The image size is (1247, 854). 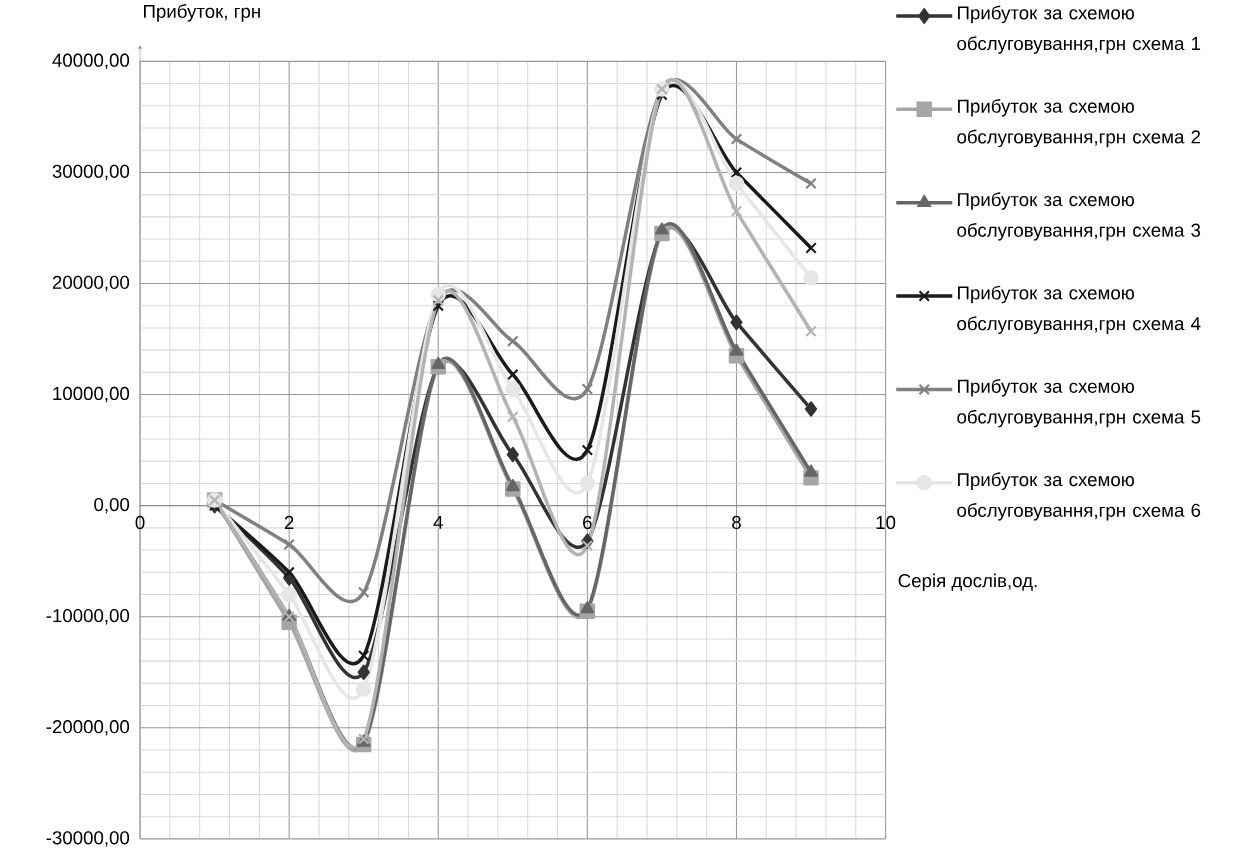 What do you see at coordinates (91, 395) in the screenshot?
I see `y-tick-label: 10000,00` at bounding box center [91, 395].